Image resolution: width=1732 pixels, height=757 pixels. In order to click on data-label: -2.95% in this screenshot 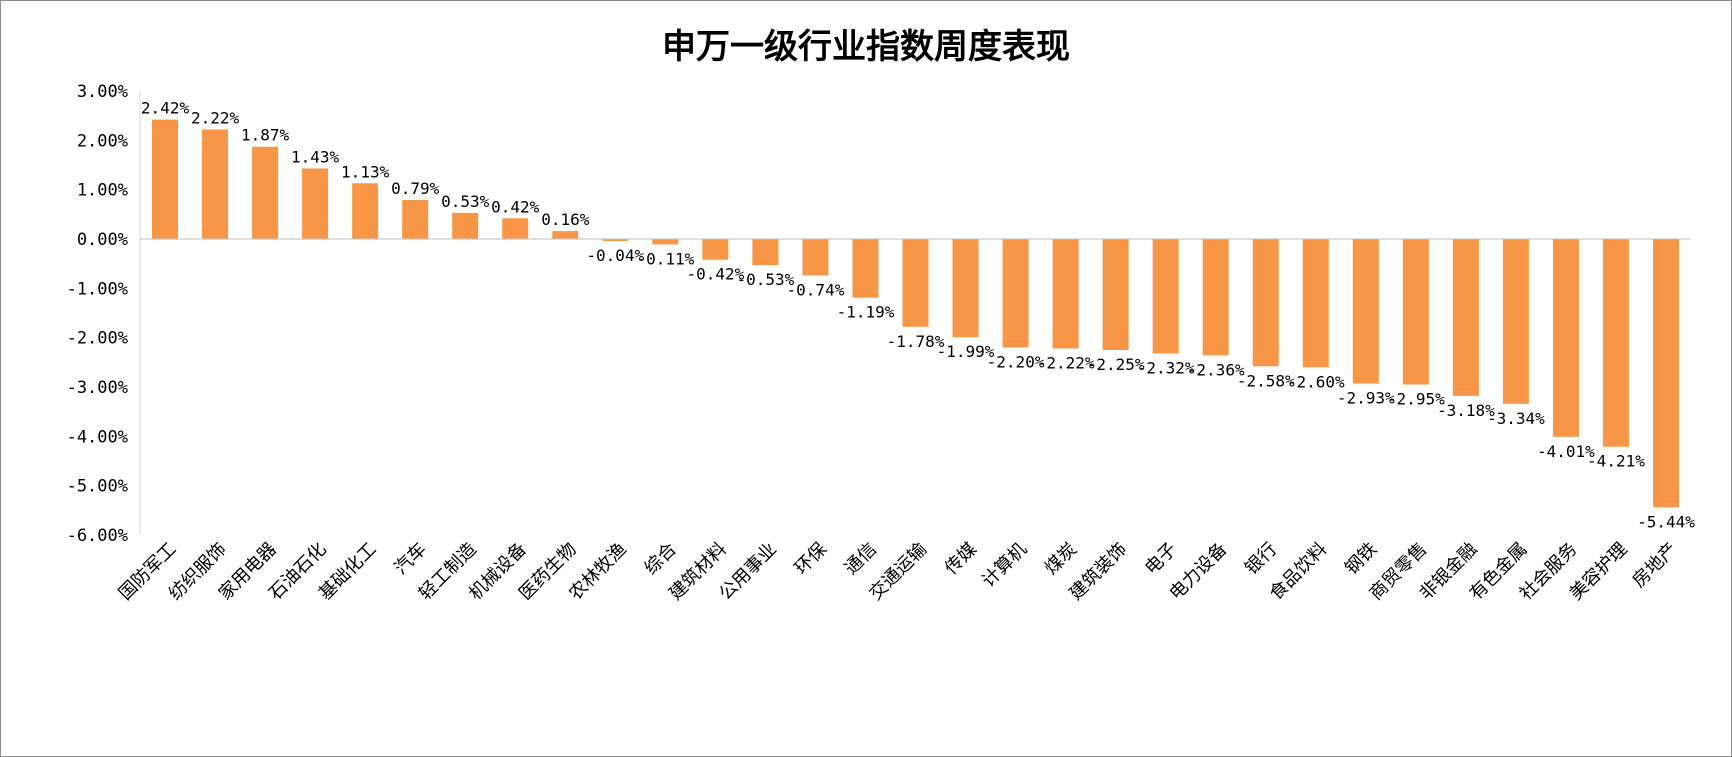, I will do `click(1416, 399)`.